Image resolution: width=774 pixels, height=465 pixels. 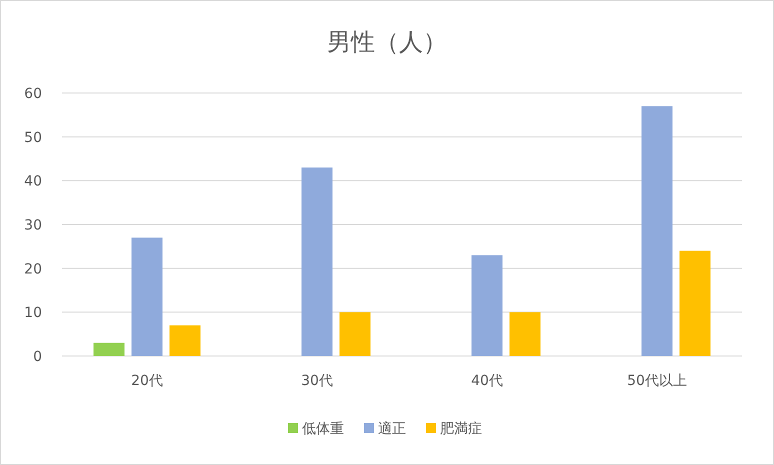 I want to click on y-tick-label: 40, so click(x=33, y=182).